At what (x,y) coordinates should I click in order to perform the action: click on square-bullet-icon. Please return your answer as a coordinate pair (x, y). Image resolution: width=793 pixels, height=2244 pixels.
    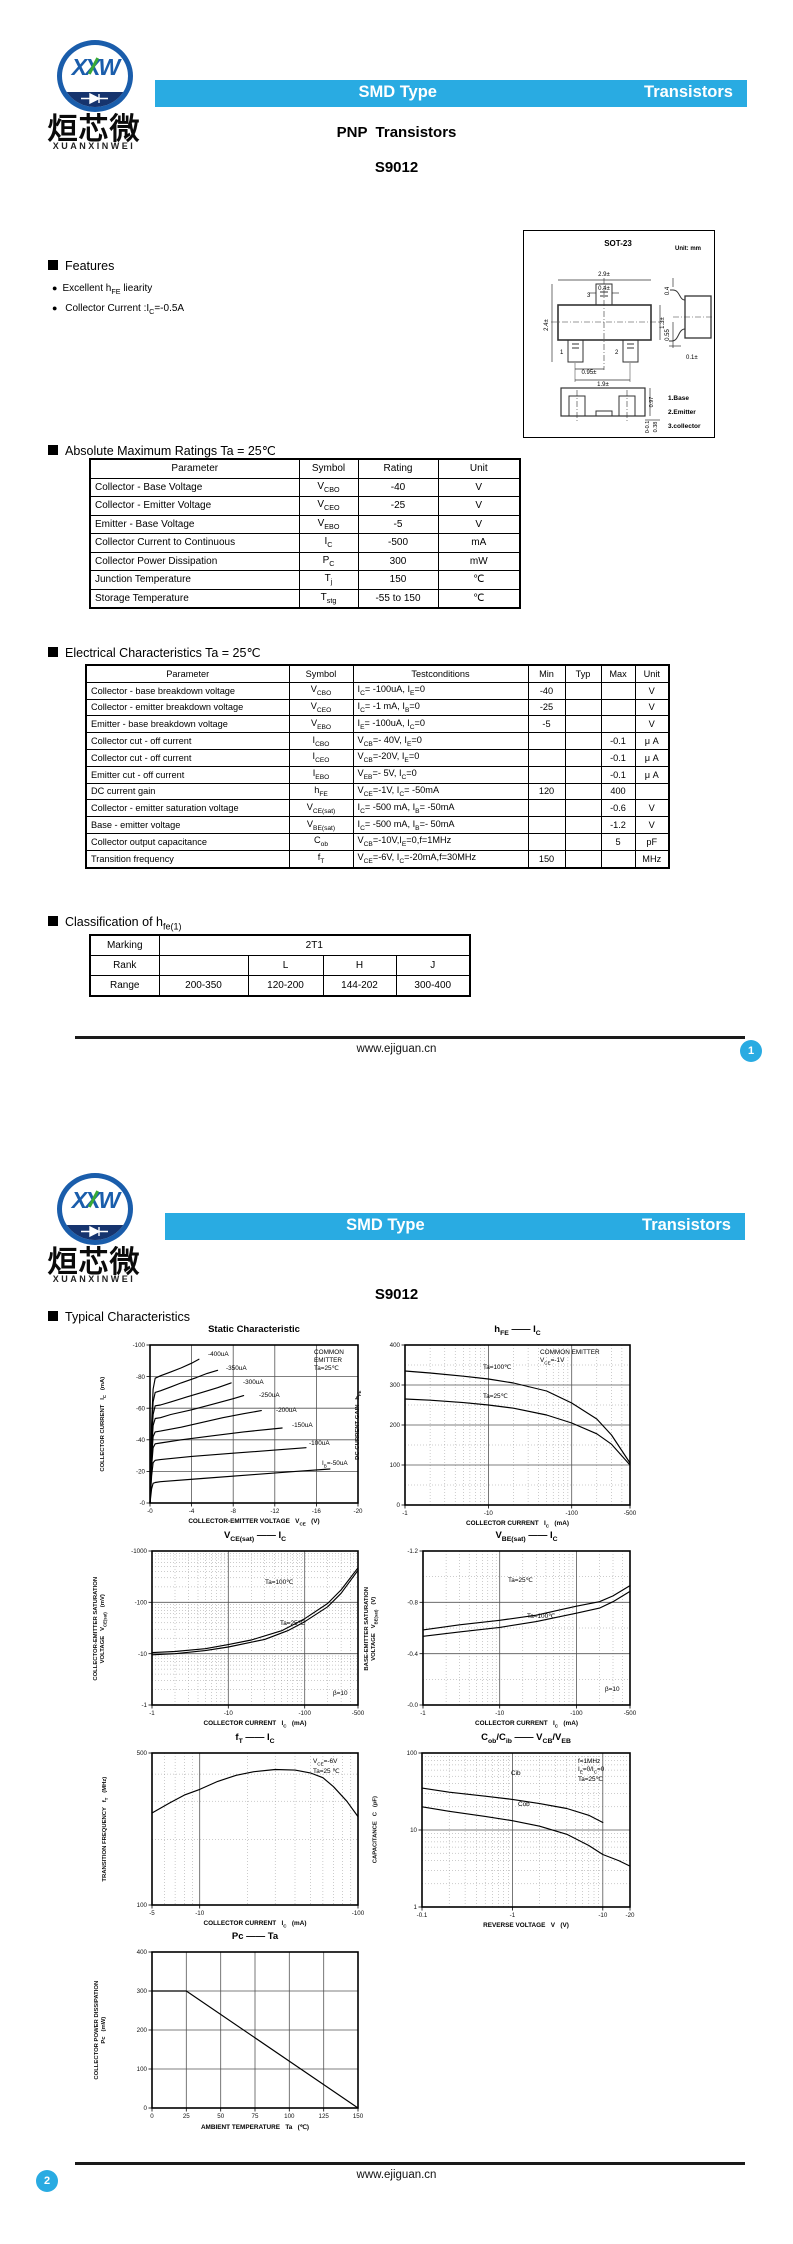
    Looking at the image, I should click on (53, 1316).